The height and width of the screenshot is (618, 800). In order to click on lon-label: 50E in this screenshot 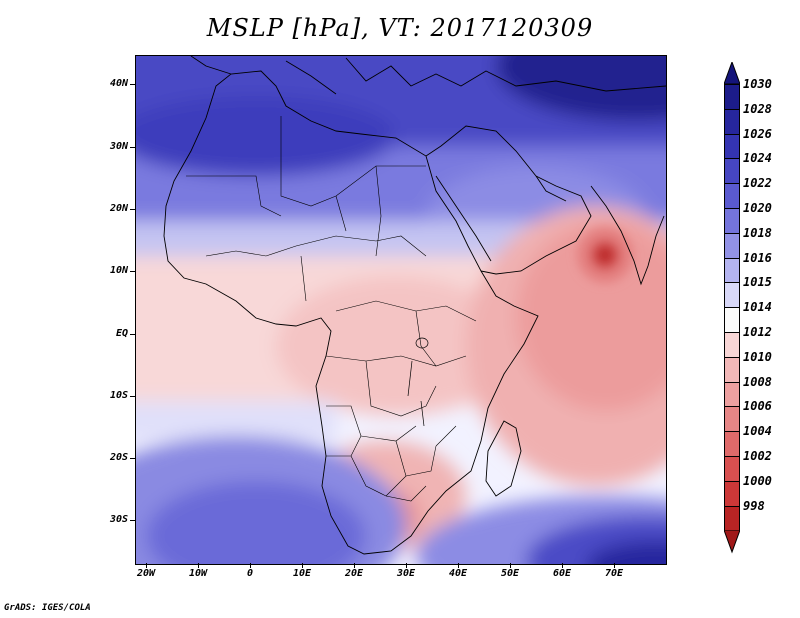, I will do `click(510, 573)`.